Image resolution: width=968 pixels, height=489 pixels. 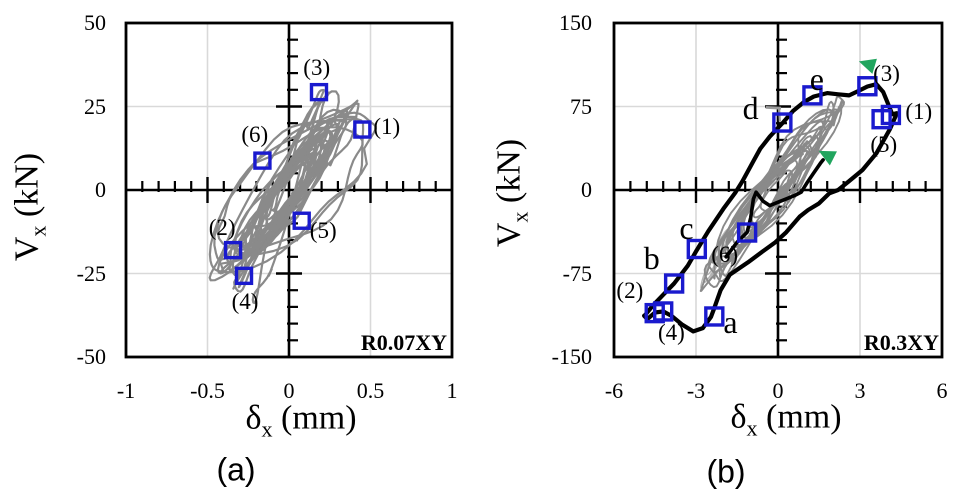 What do you see at coordinates (816, 78) in the screenshot?
I see `marker-label-e: e` at bounding box center [816, 78].